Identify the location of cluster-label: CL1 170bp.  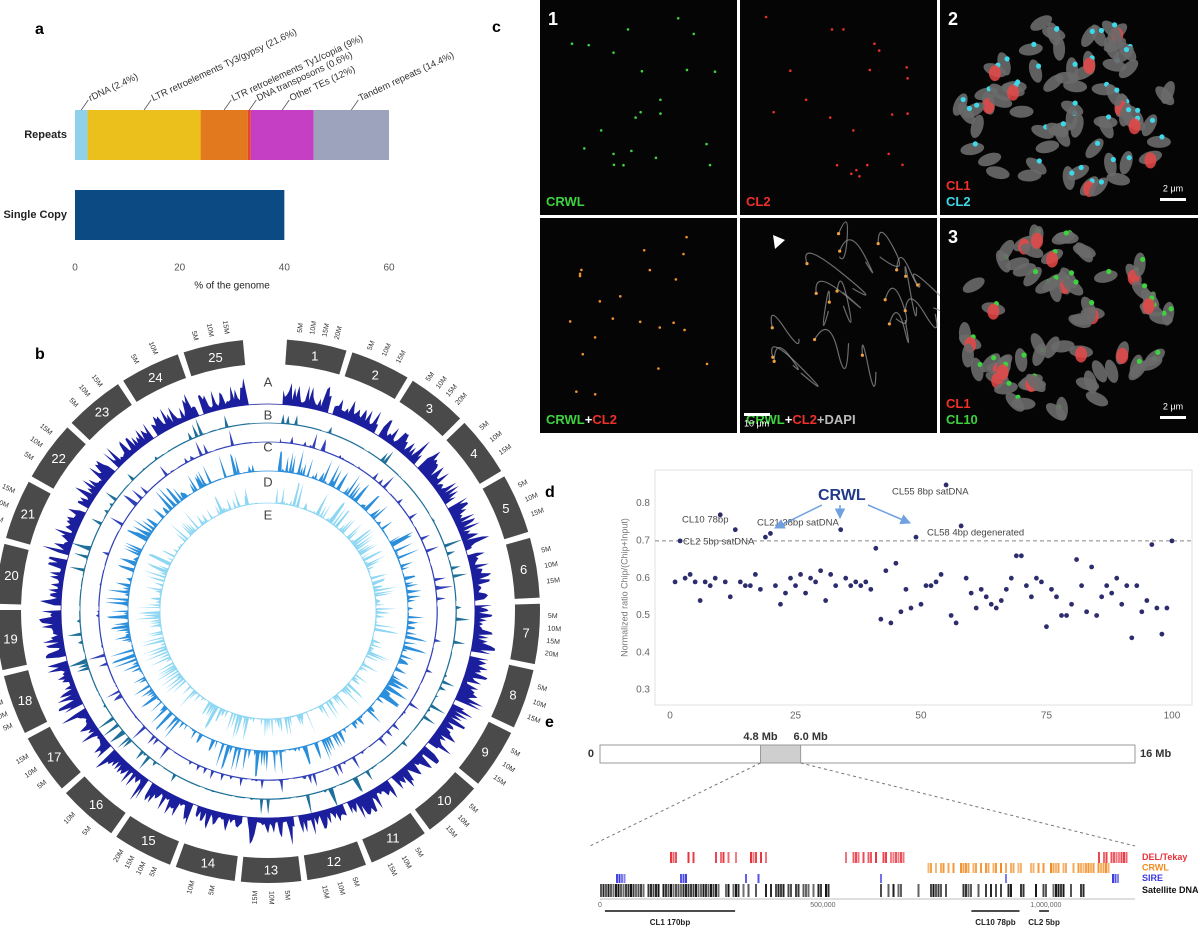
(670, 922).